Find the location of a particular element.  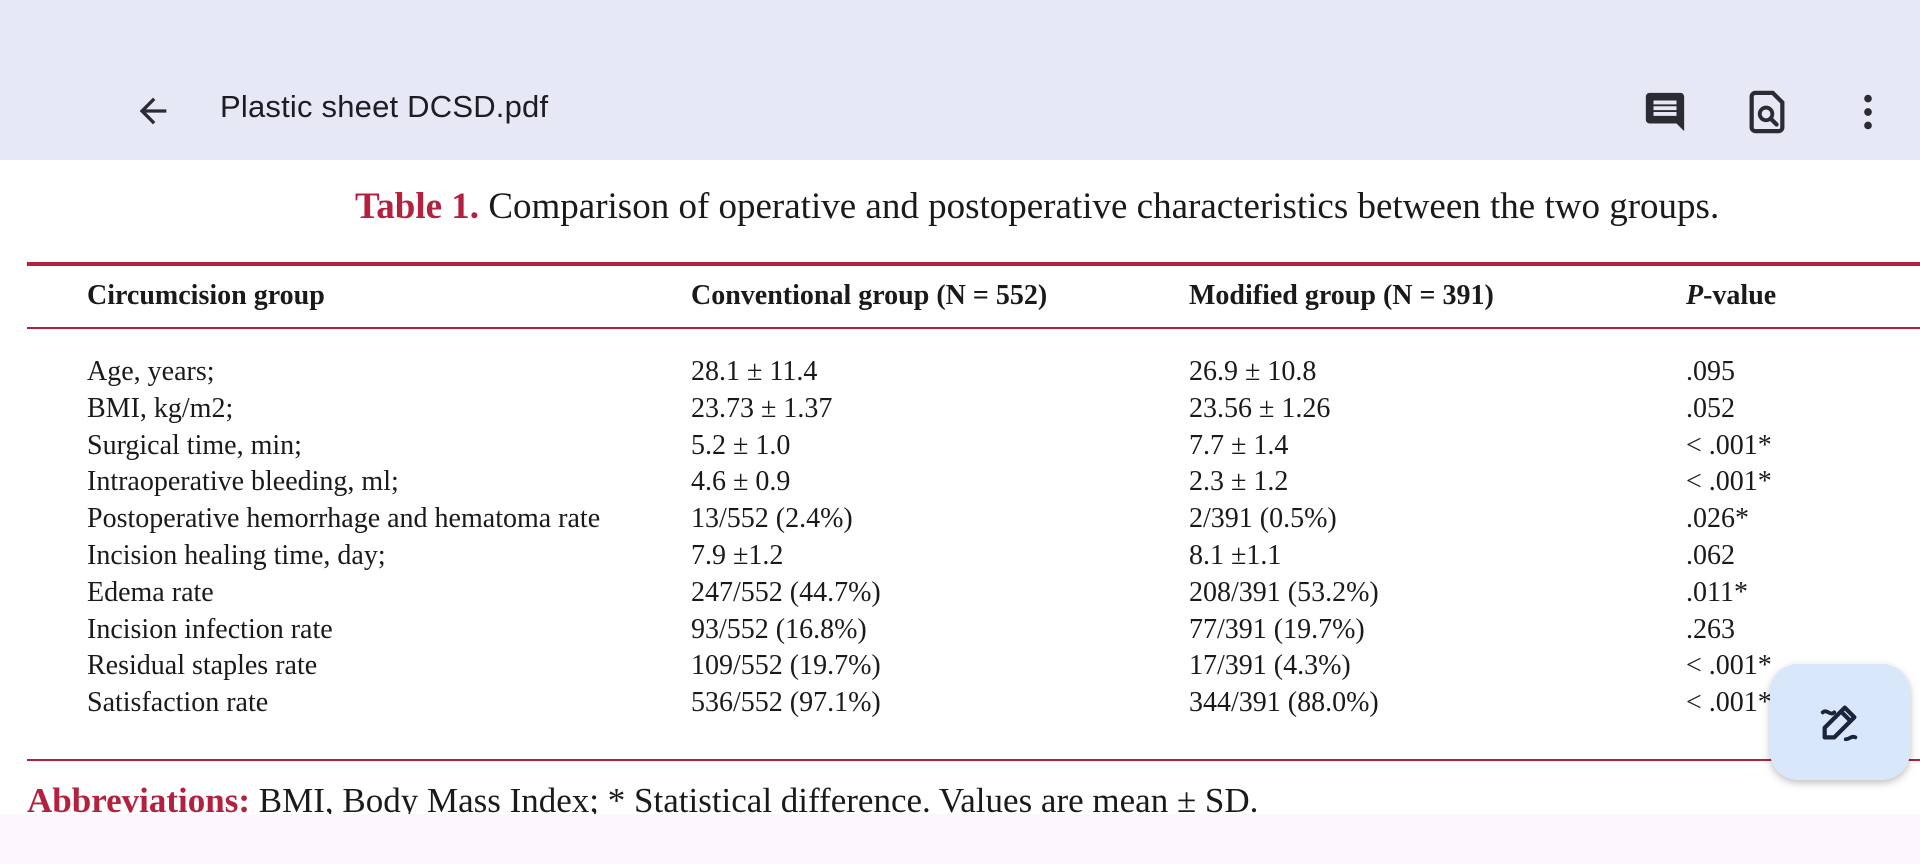

row-modified: 77/391 (19.7%) is located at coordinates (1277, 629).